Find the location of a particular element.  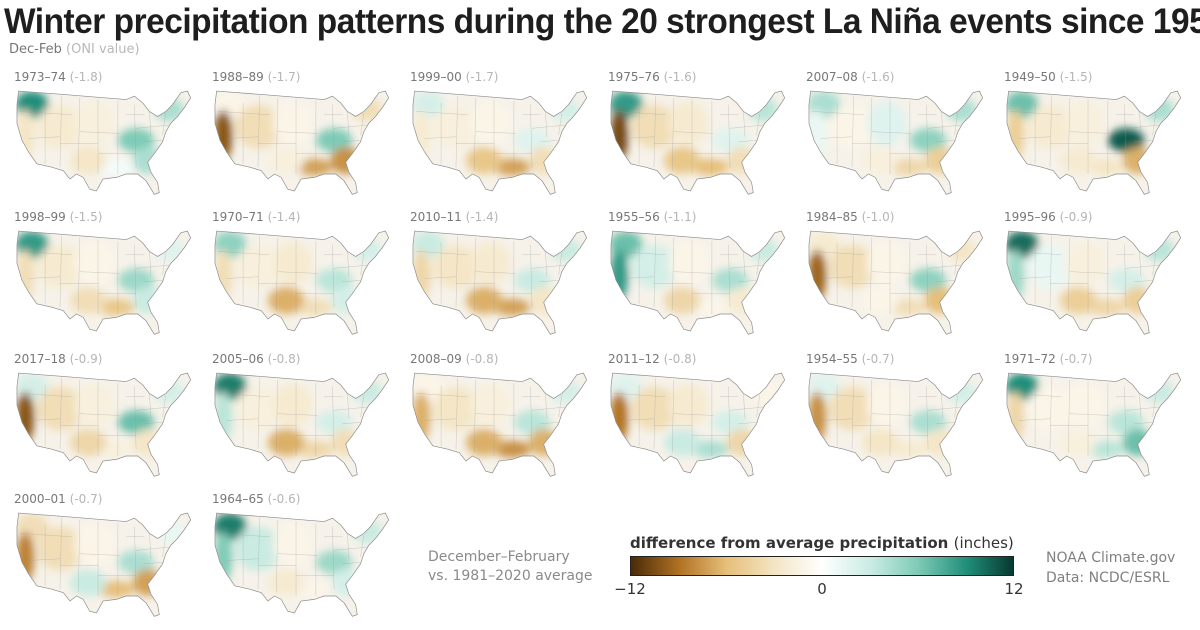

panel-oni-value: (-0.6) is located at coordinates (284, 499).